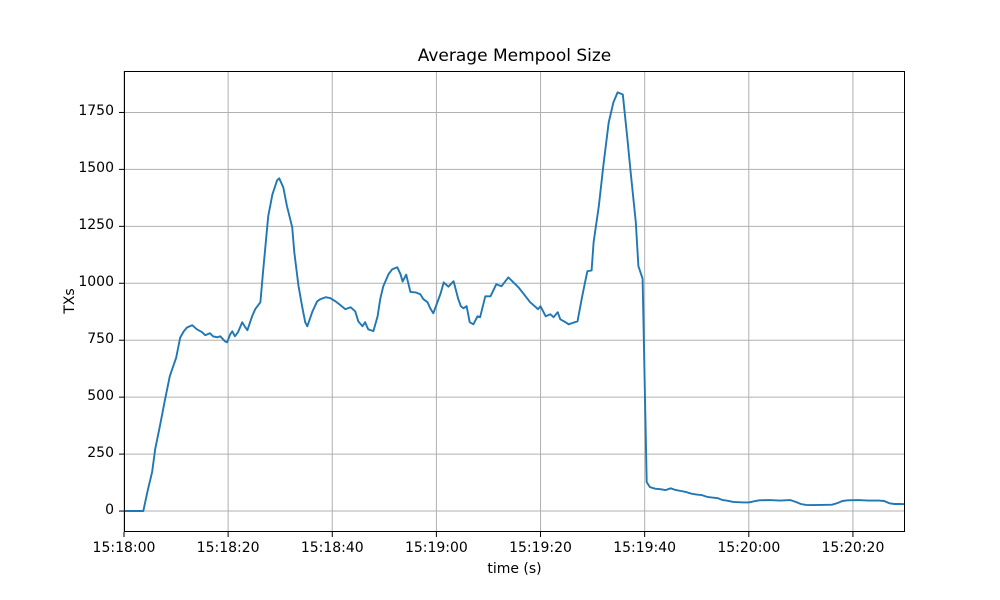 This screenshot has height=600, width=1000. What do you see at coordinates (853, 548) in the screenshot?
I see `x-tick-label: 15:20:20` at bounding box center [853, 548].